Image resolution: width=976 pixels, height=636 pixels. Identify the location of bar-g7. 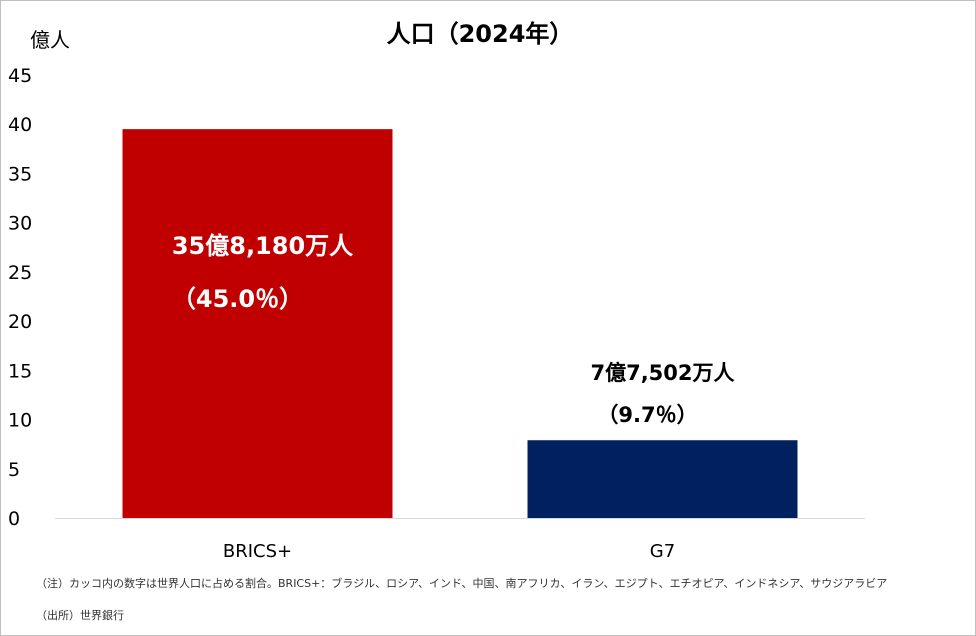
(662, 479).